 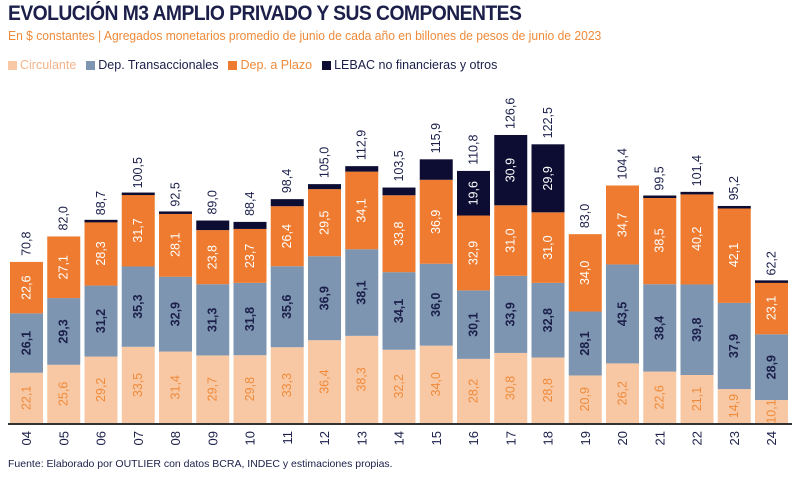 I want to click on total-label-07: 100,5, so click(x=138, y=172).